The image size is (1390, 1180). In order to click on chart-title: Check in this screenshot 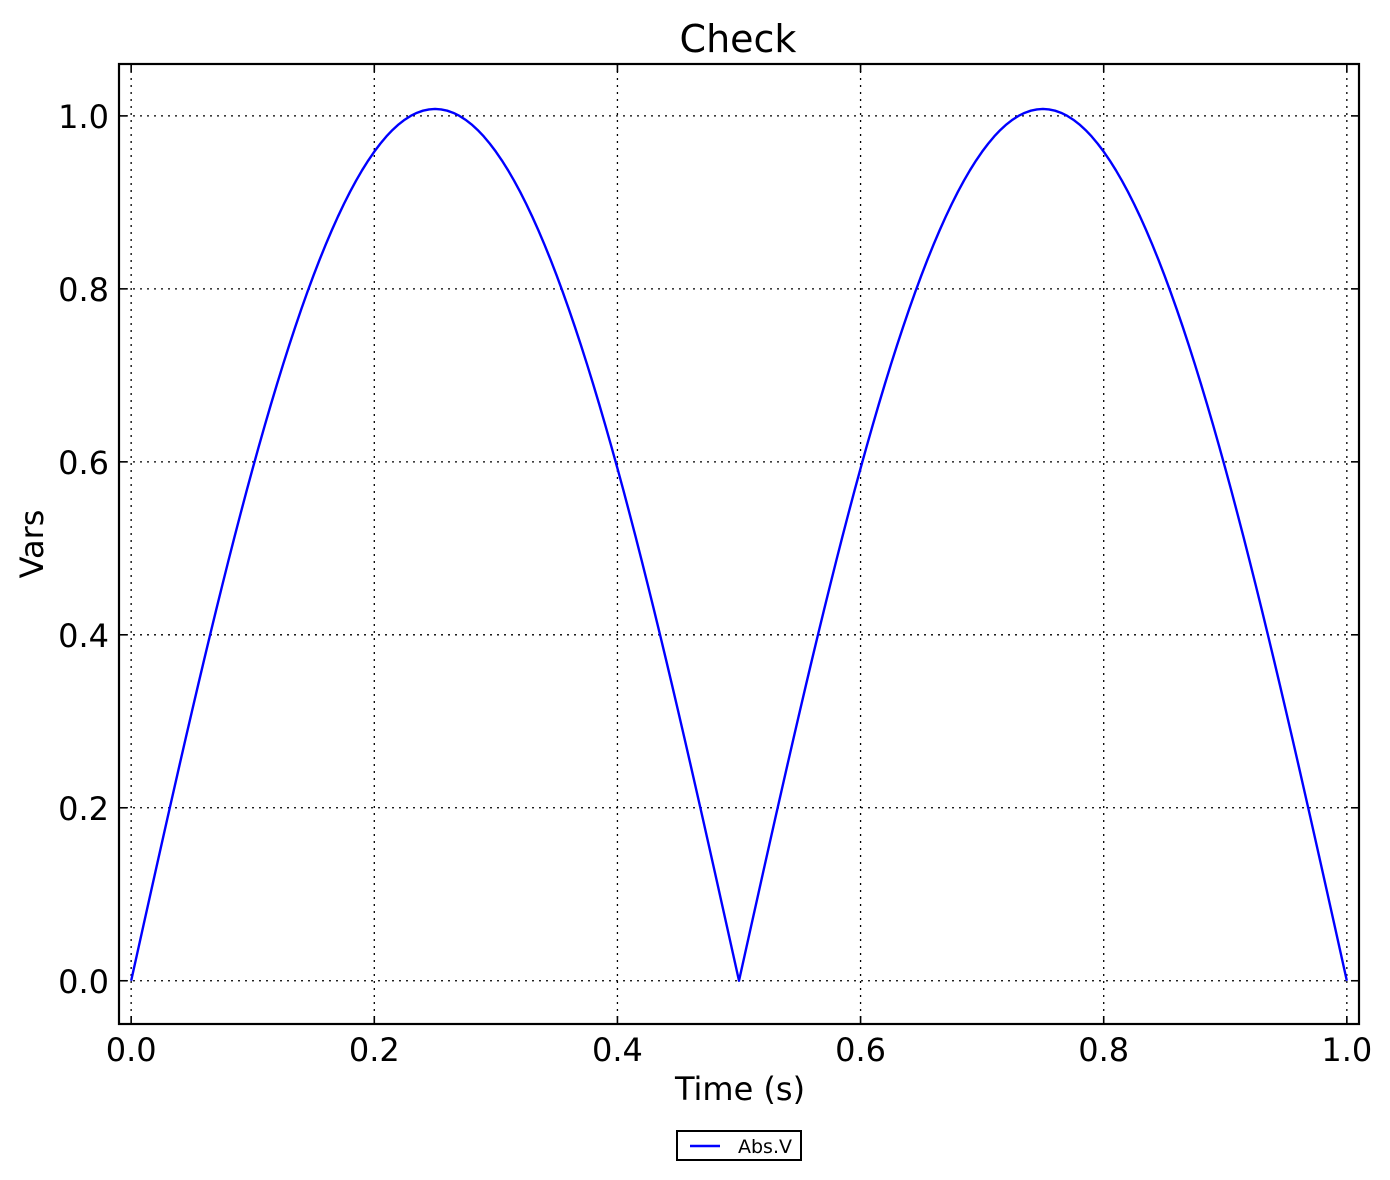, I will do `click(738, 39)`.